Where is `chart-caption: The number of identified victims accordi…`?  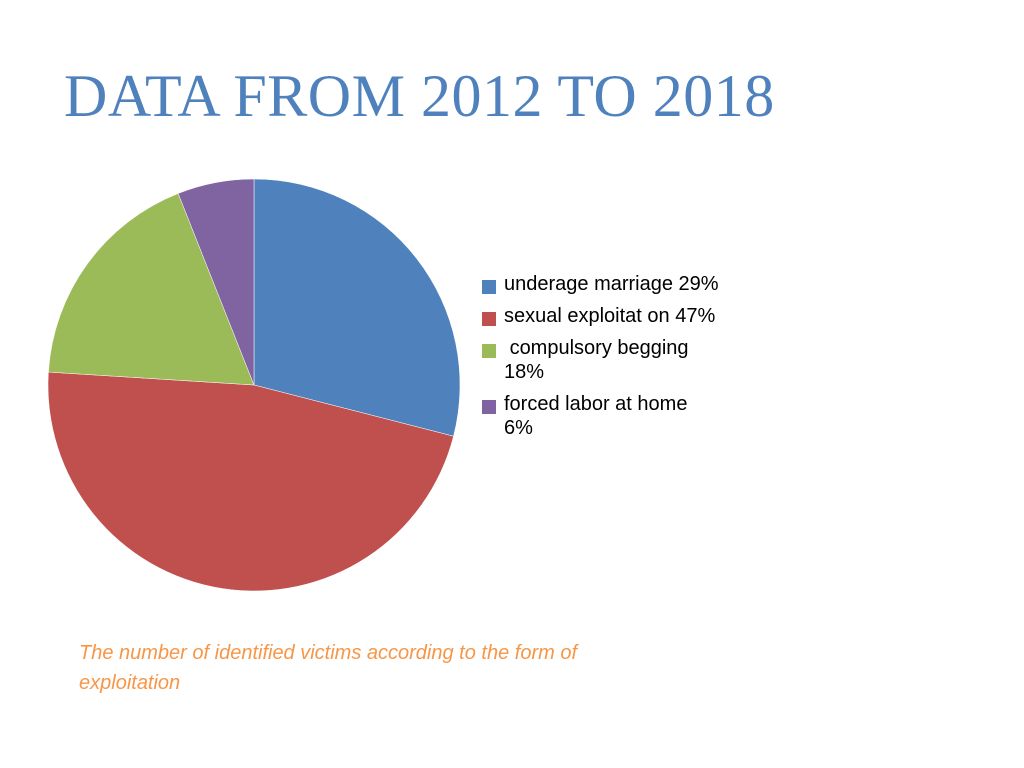
chart-caption: The number of identified victims accordi… is located at coordinates (328, 668).